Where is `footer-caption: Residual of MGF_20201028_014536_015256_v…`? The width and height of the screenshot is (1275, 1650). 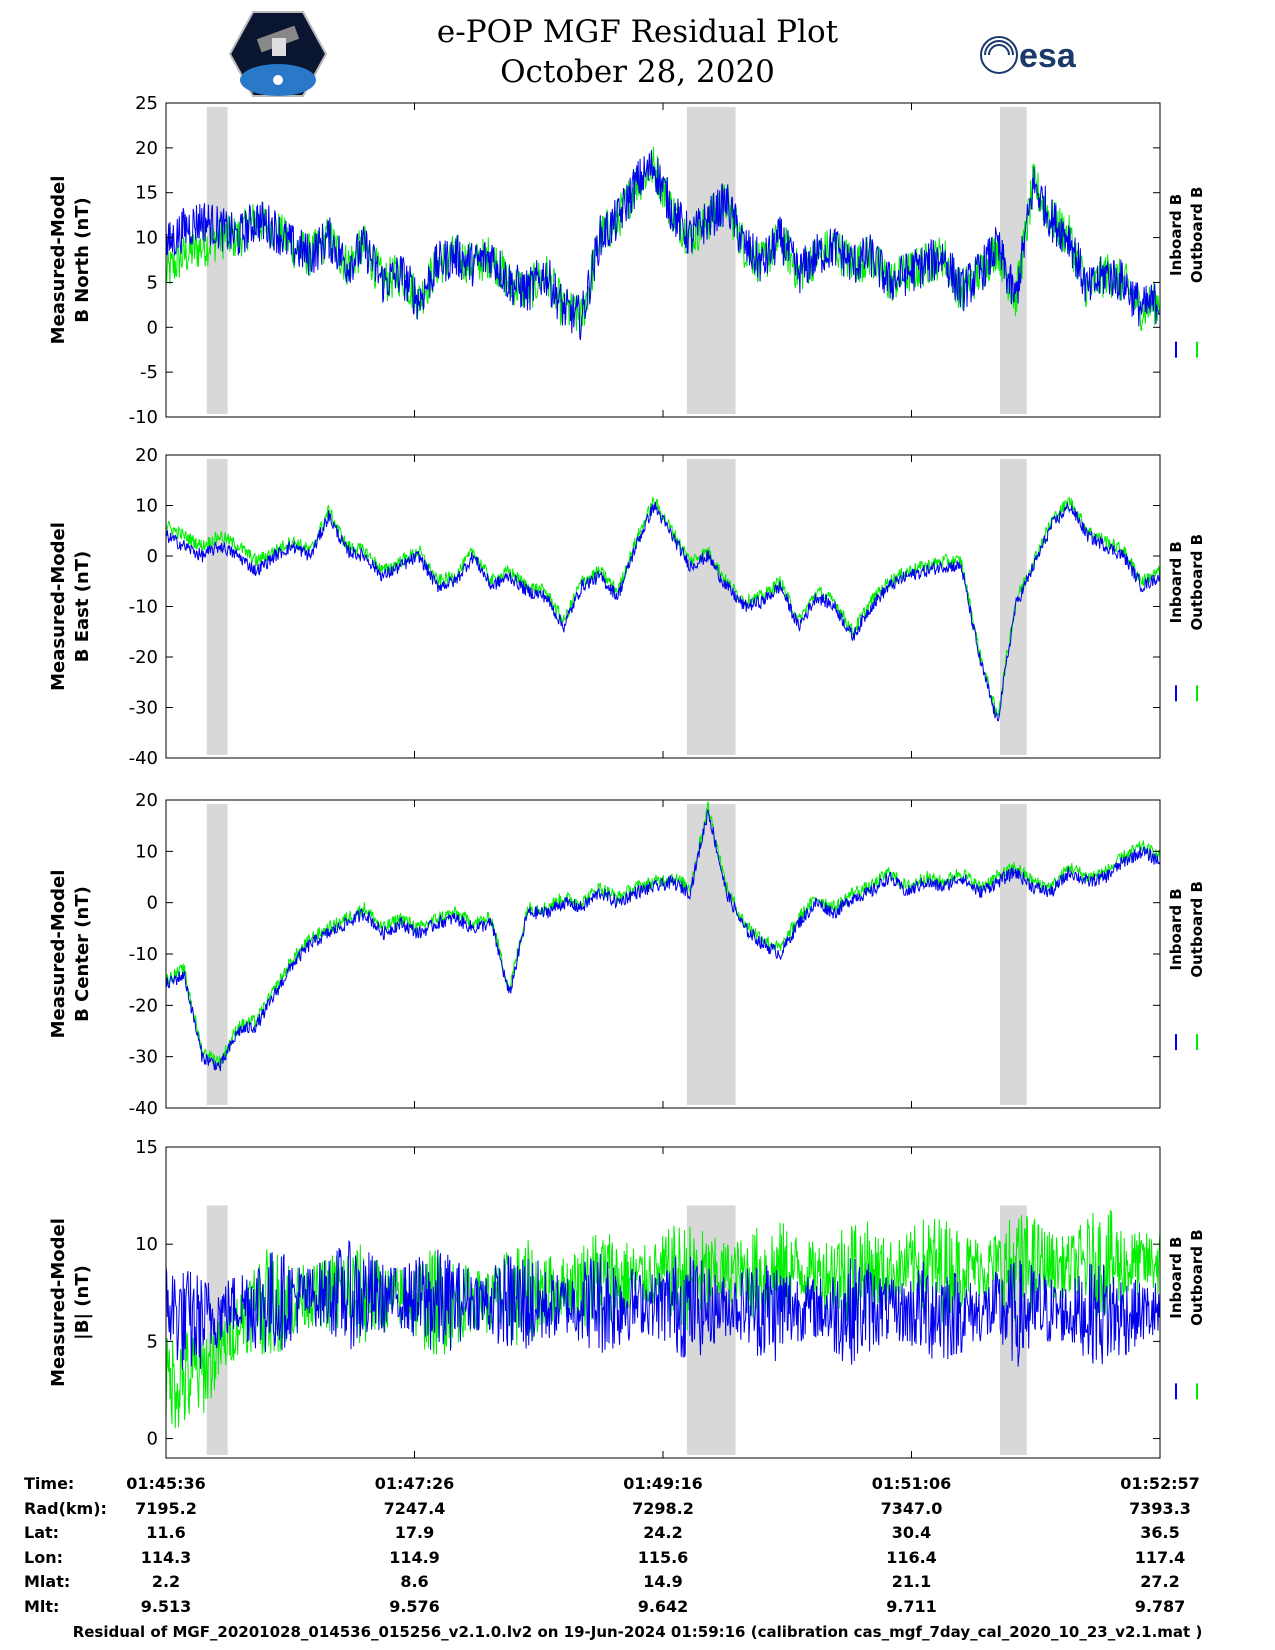
footer-caption: Residual of MGF_20201028_014536_015256_v… is located at coordinates (637, 1632).